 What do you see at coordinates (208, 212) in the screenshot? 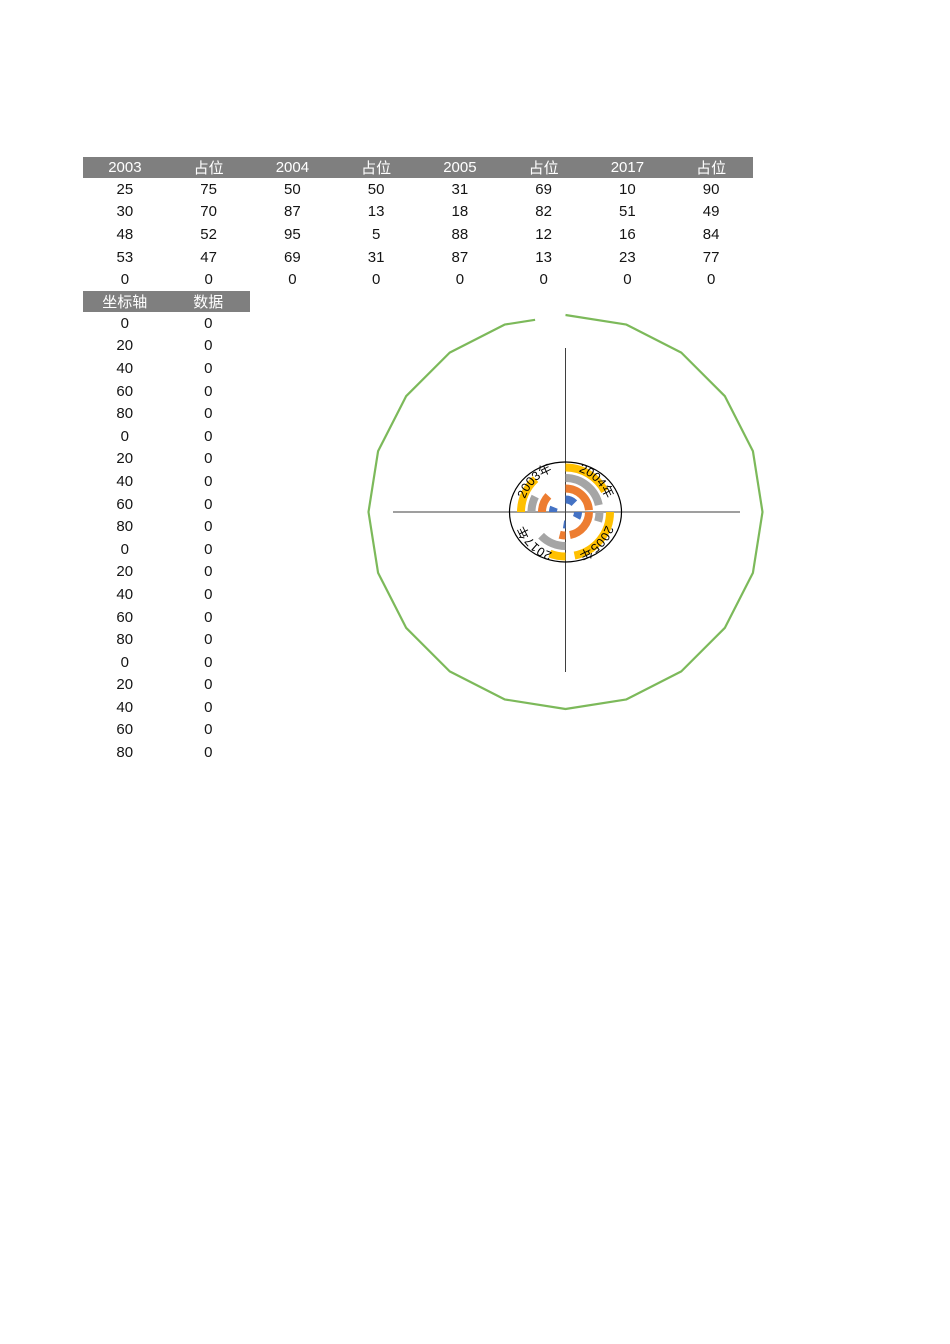
I see `value-cell: 70` at bounding box center [208, 212].